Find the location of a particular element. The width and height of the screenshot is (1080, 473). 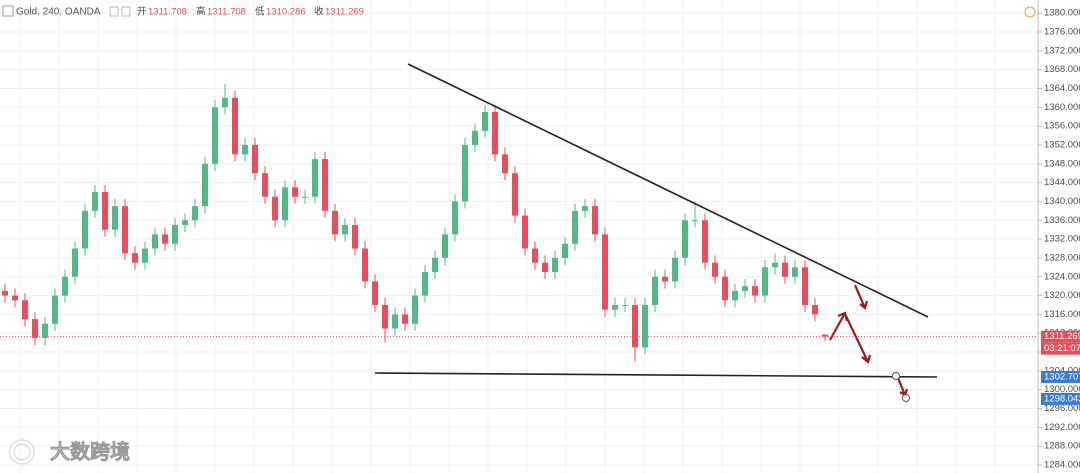

price-tag is located at coordinates (1060, 336).